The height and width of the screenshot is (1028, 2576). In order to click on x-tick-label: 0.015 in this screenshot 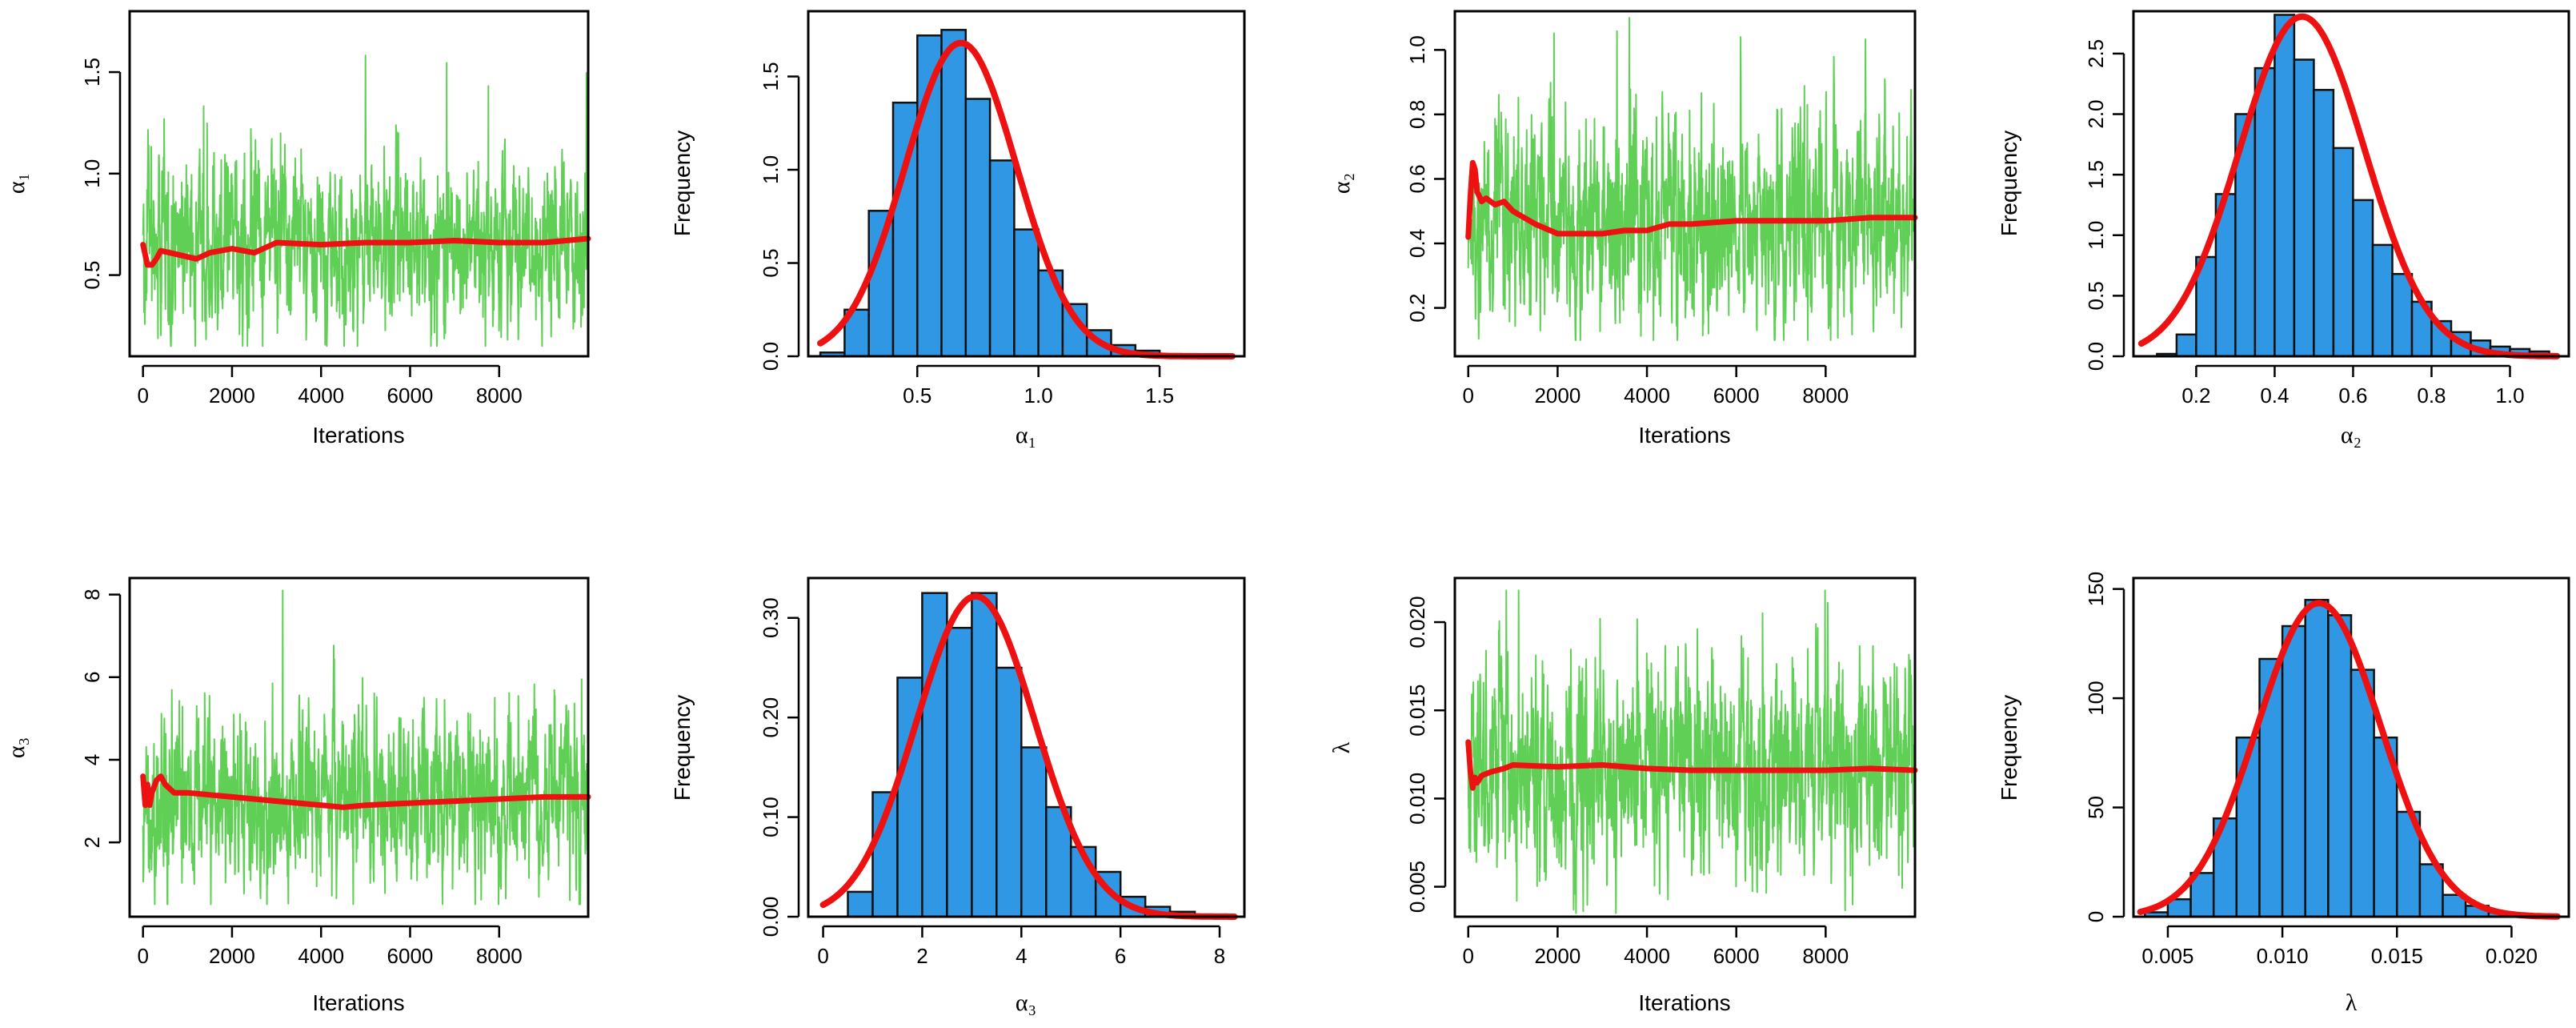, I will do `click(2397, 956)`.